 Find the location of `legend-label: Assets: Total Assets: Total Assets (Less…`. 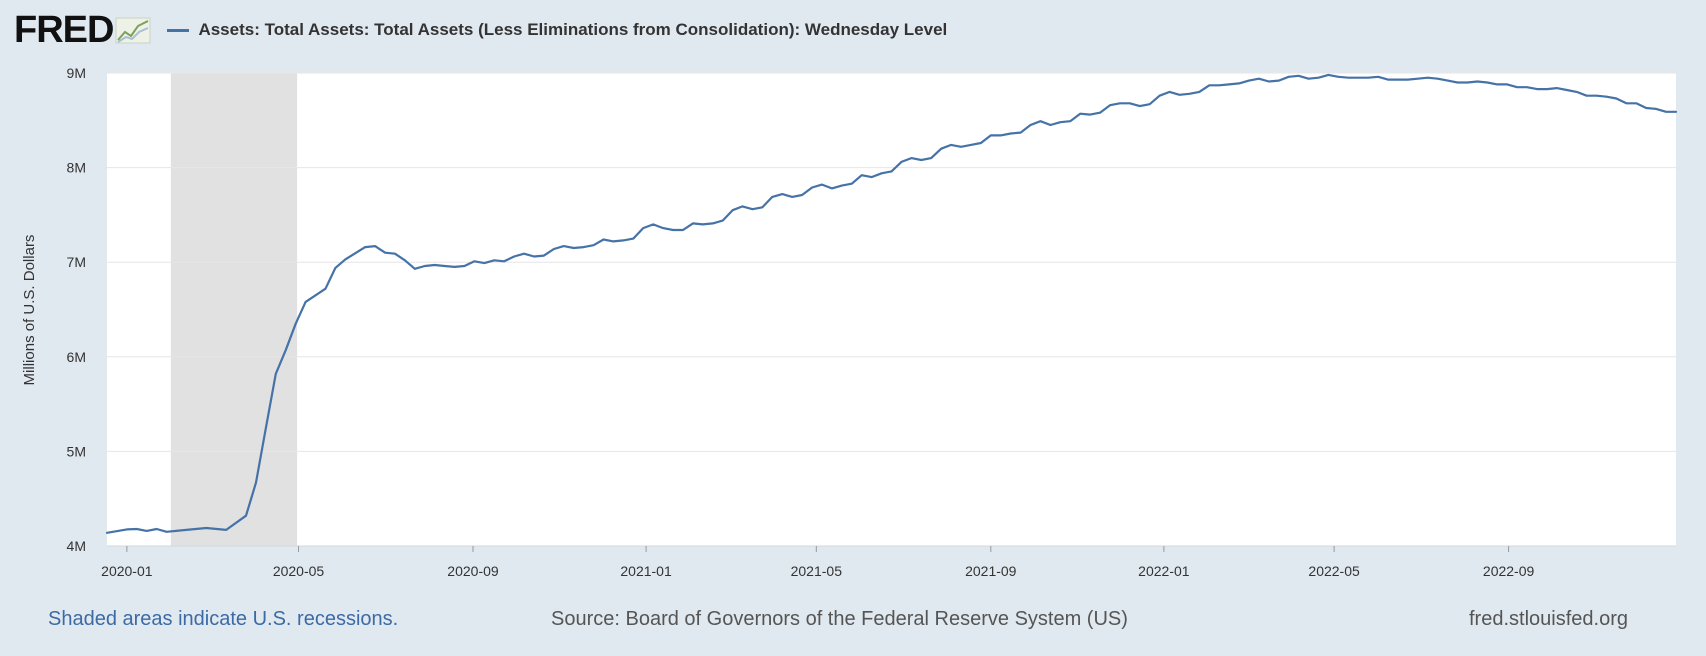

legend-label: Assets: Total Assets: Total Assets (Less… is located at coordinates (573, 29).